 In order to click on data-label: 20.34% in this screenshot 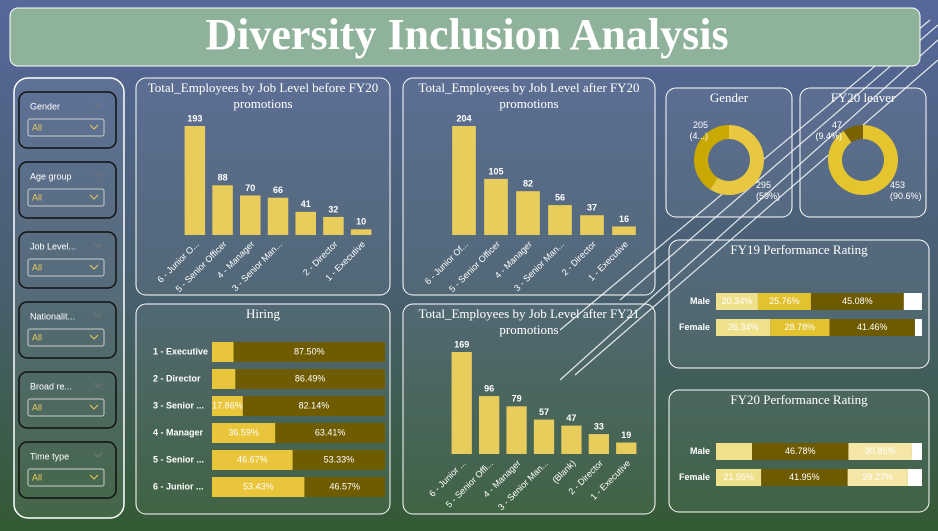, I will do `click(737, 301)`.